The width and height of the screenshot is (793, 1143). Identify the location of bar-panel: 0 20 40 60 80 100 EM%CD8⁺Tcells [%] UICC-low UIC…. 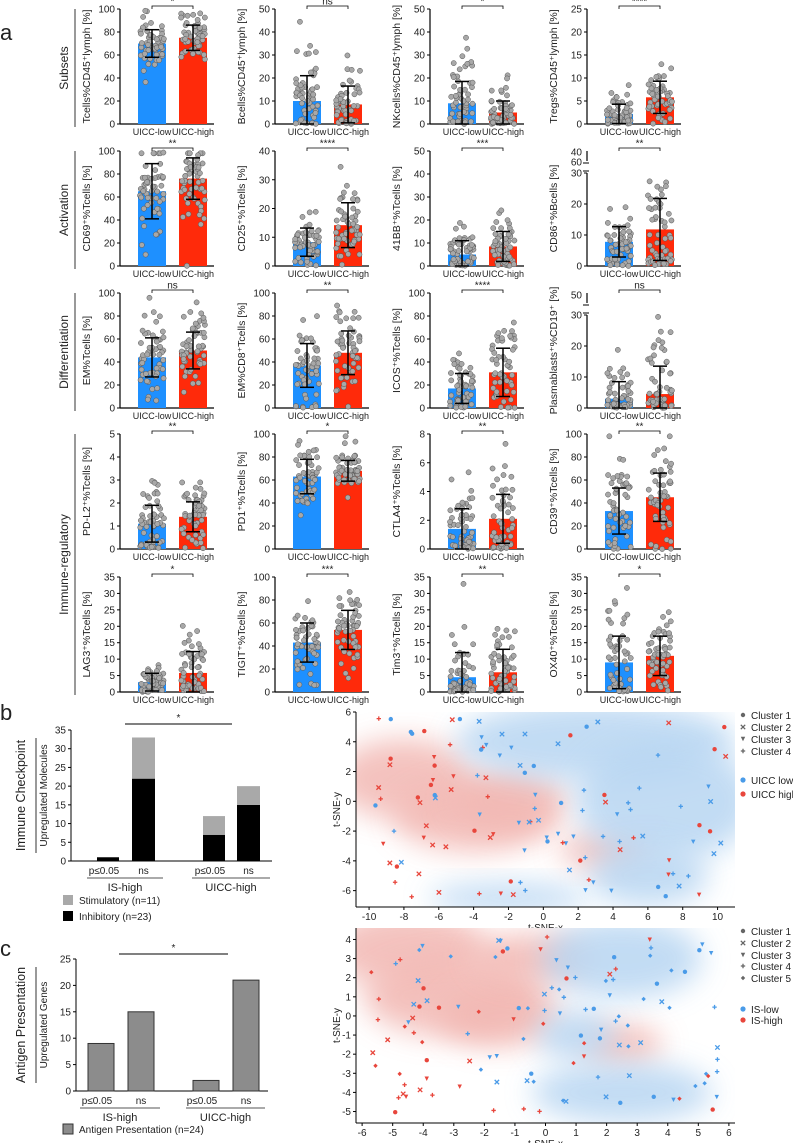
(302, 351).